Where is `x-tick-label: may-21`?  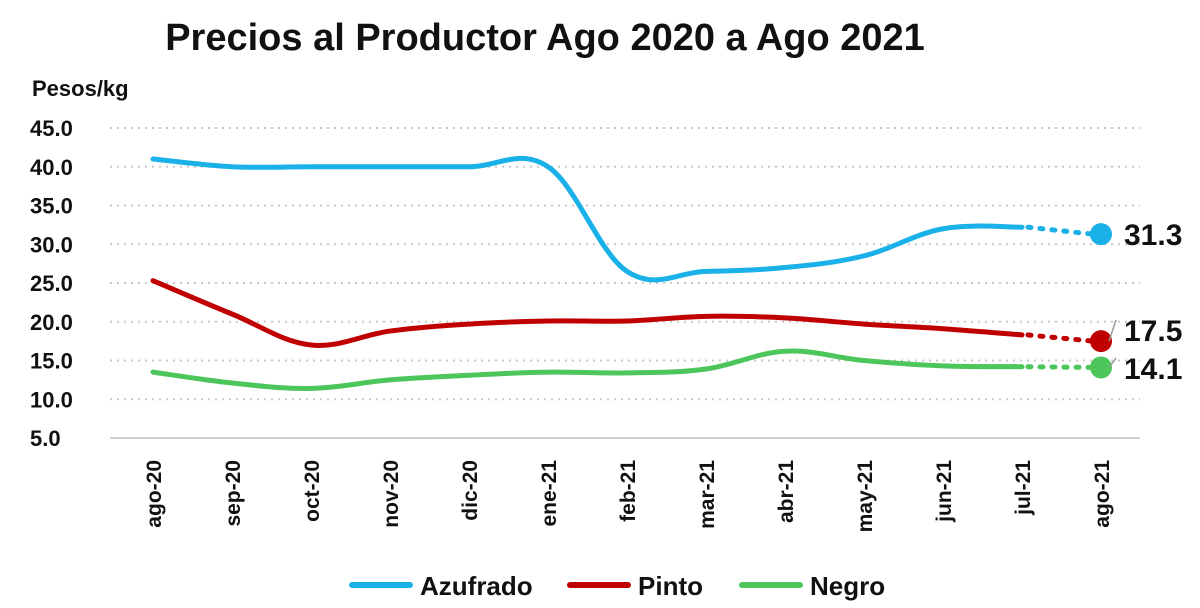 x-tick-label: may-21 is located at coordinates (865, 496).